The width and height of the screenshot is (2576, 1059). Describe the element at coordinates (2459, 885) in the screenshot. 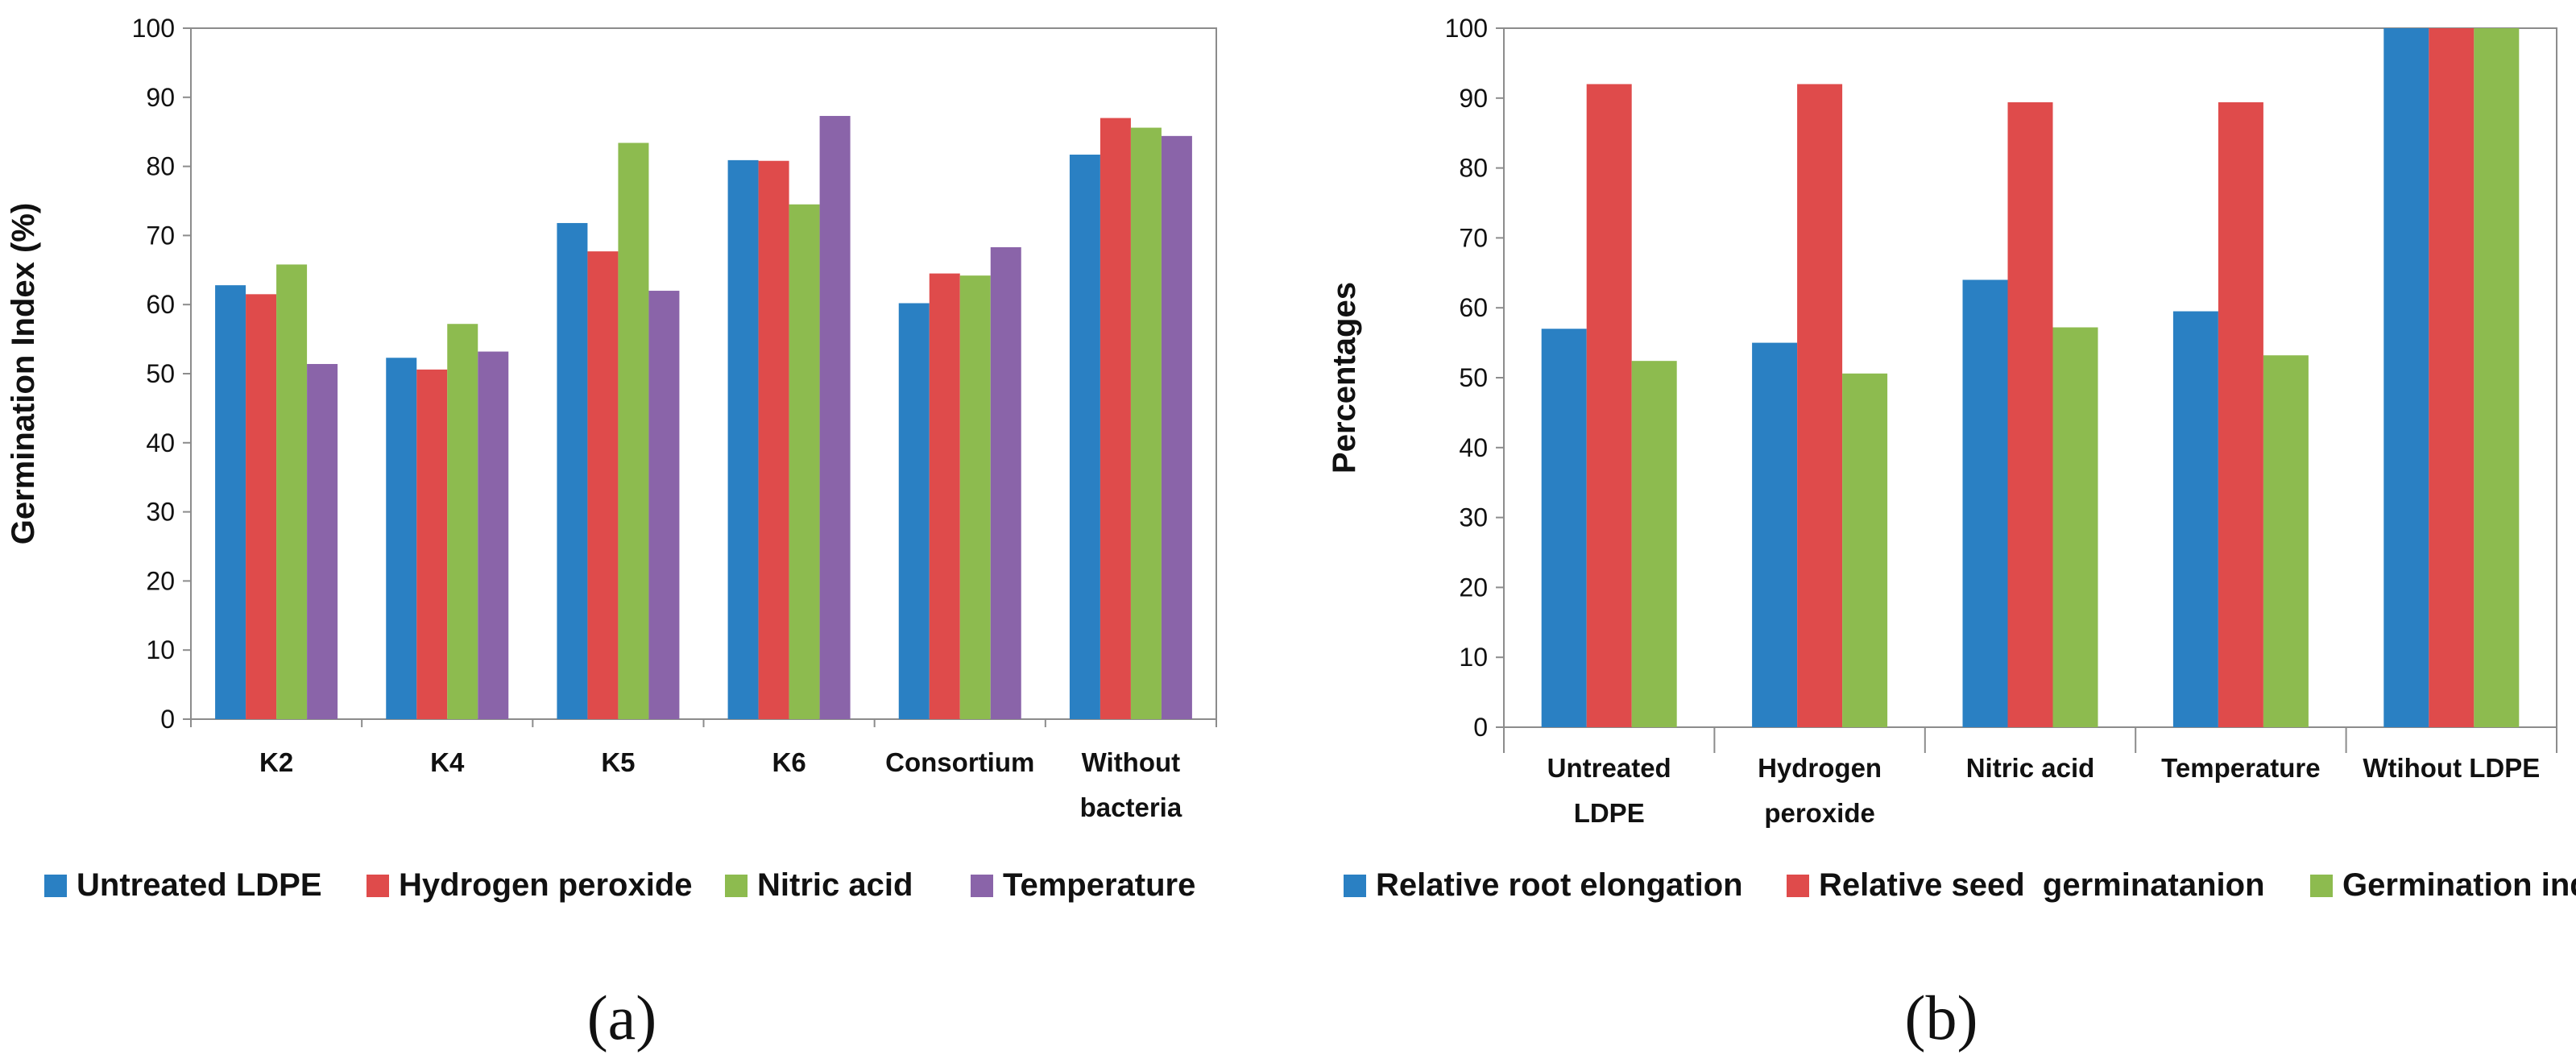

I see `legend-label: Germination index` at that location.